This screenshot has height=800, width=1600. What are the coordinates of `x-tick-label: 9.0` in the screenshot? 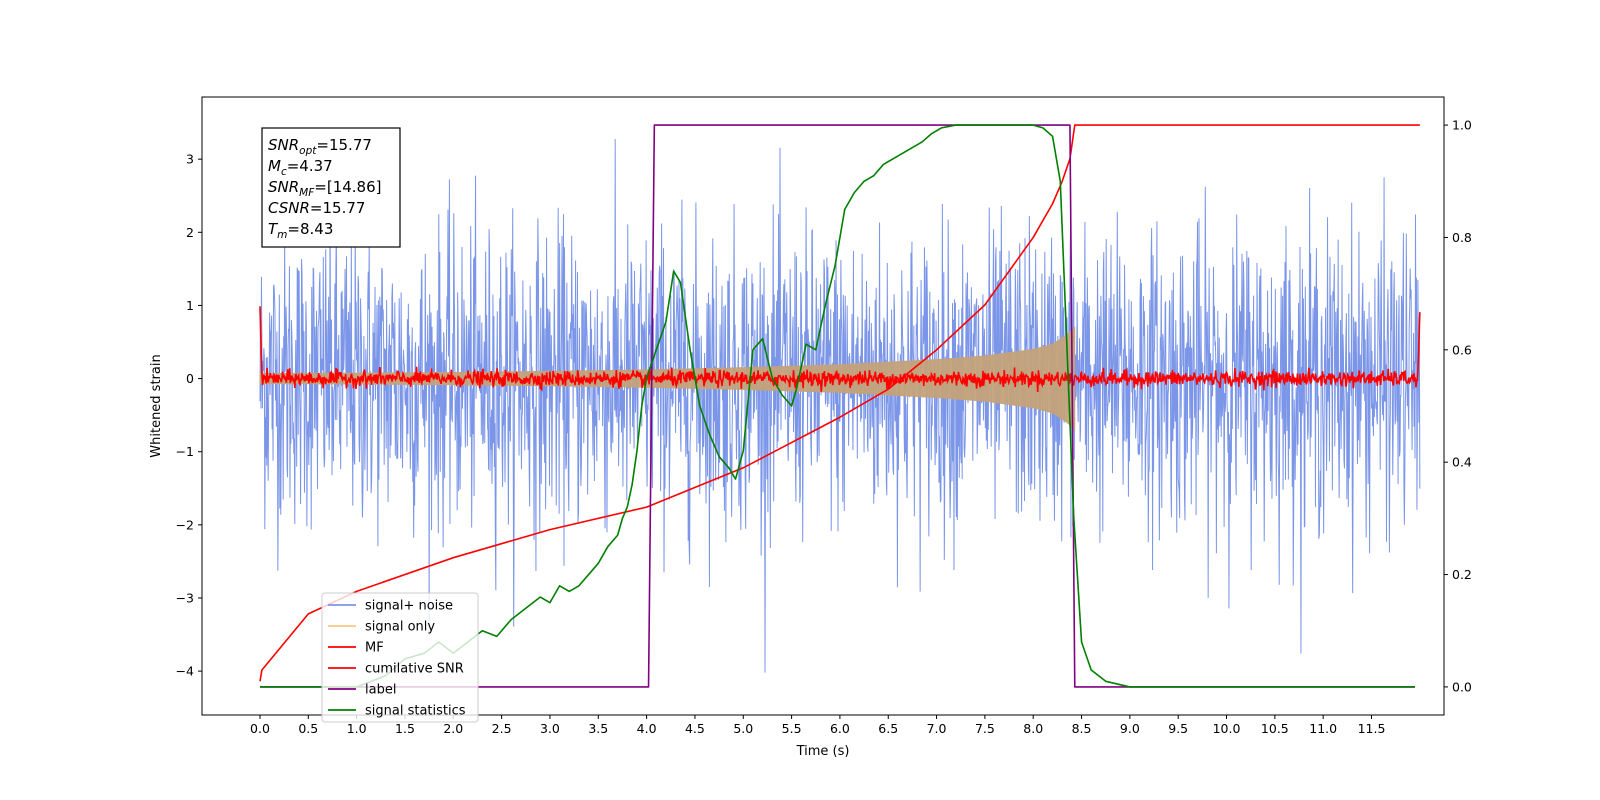 It's located at (1130, 728).